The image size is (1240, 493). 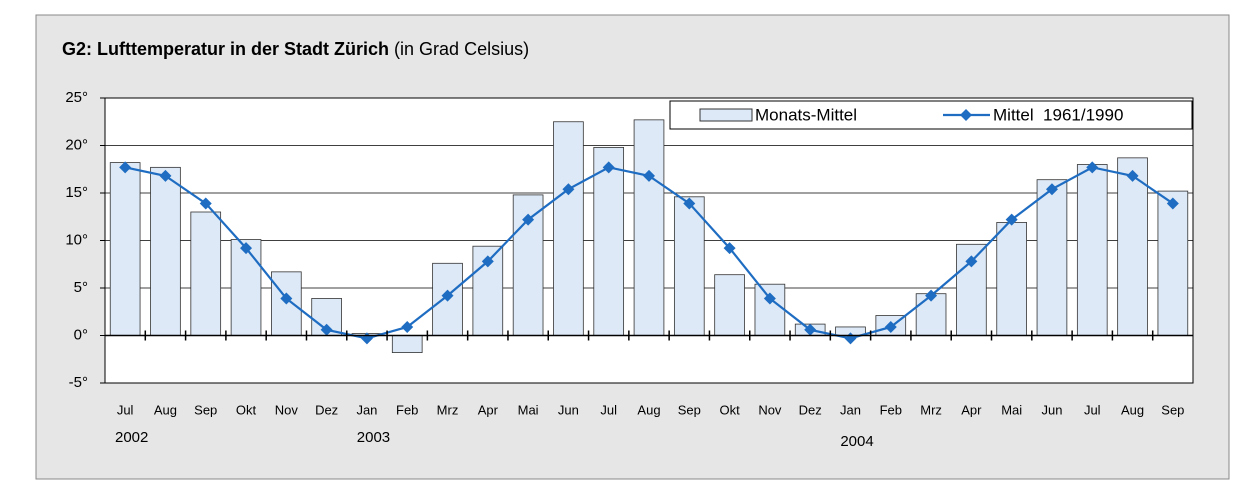 I want to click on chart-title: G2: Lufttemperatur in der Stadt Zürich, so click(x=225, y=49).